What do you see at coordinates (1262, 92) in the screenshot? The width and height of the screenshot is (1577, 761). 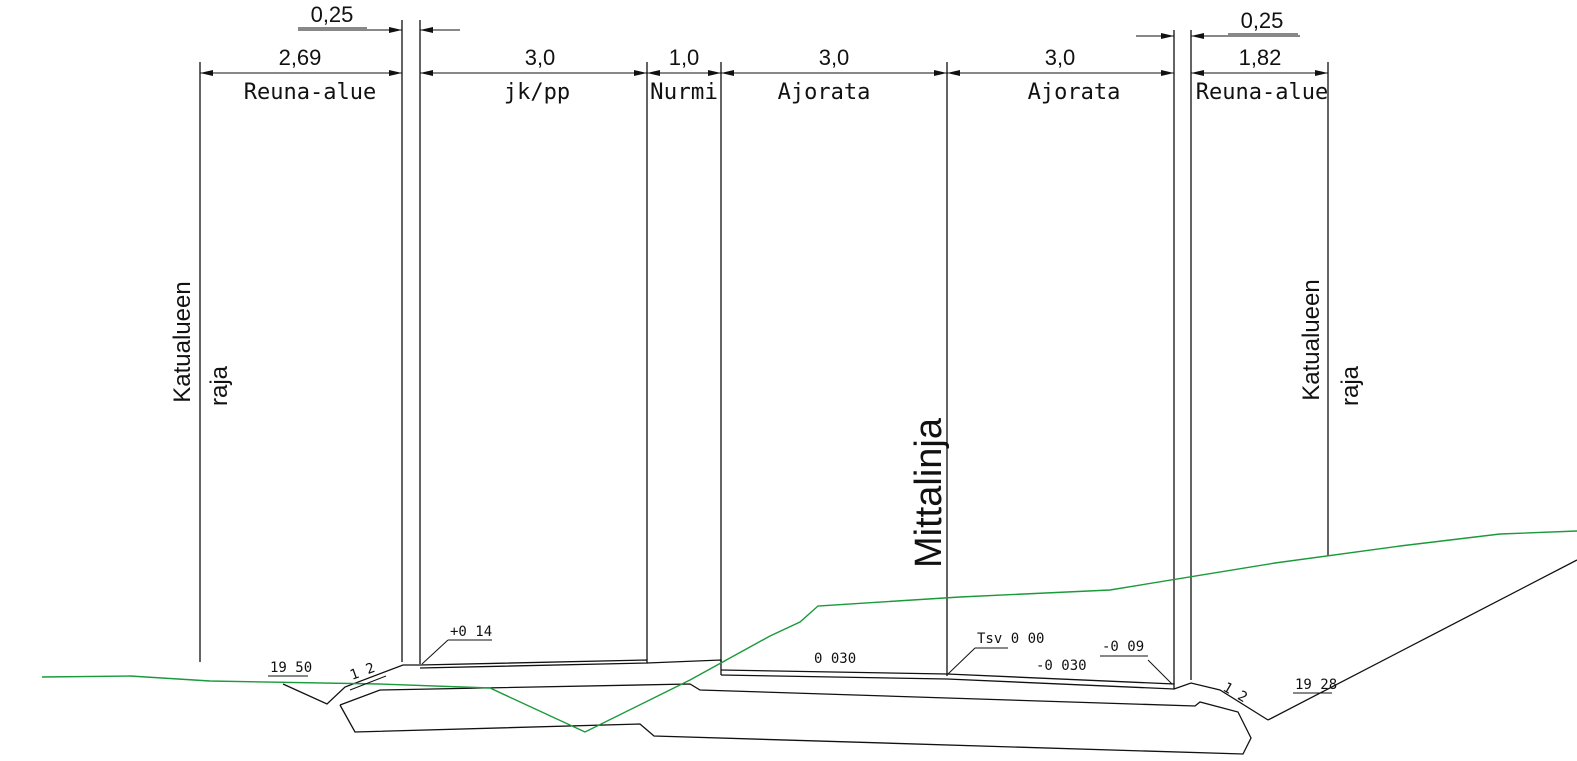 I see `zone-label-edge-right: Reuna-alue` at bounding box center [1262, 92].